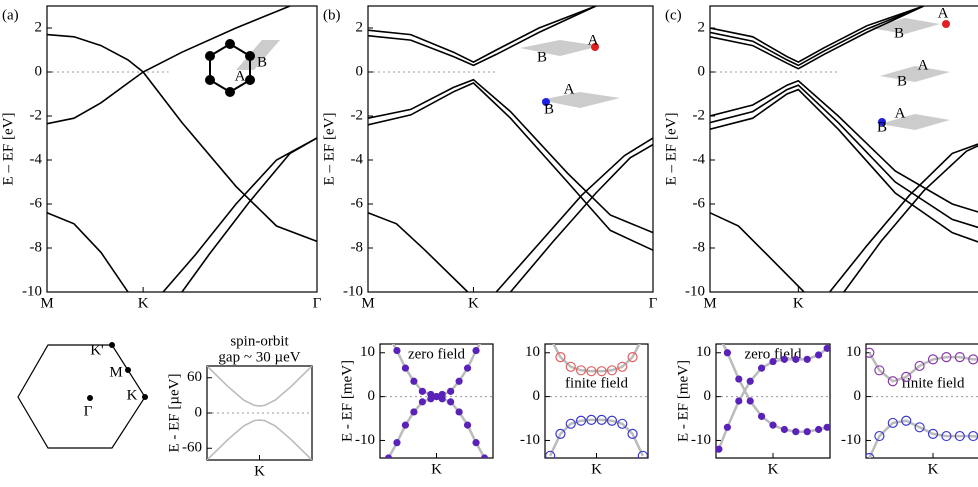  I want to click on annotation: finite field, so click(596, 383).